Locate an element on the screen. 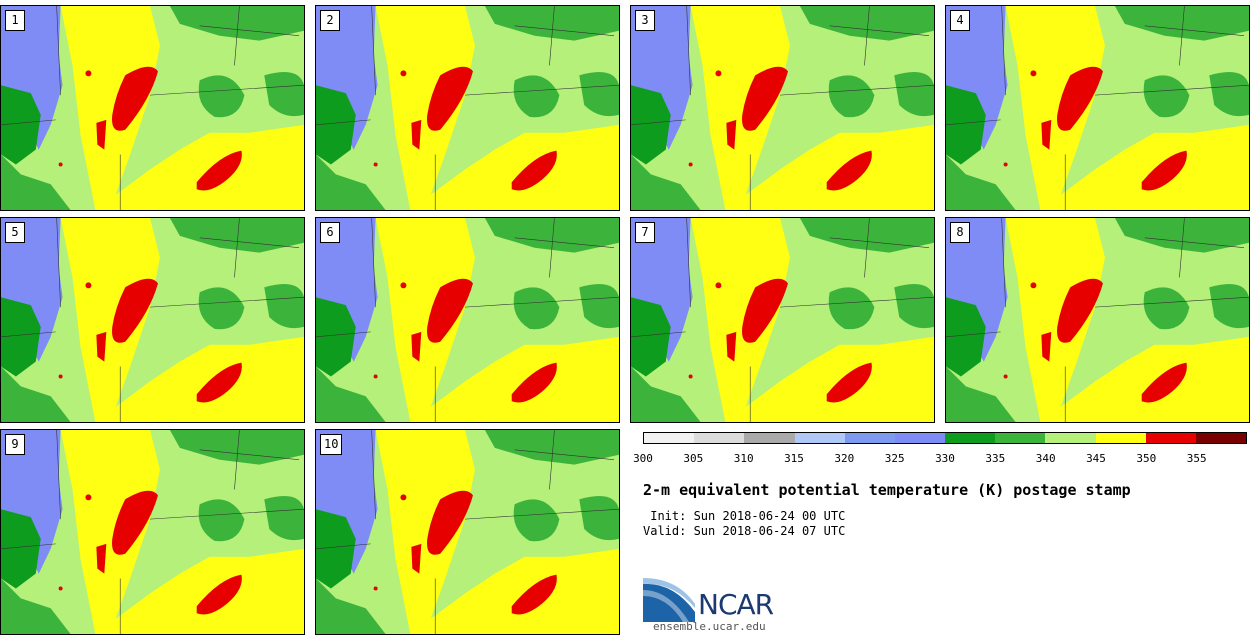 This screenshot has height=635, width=1260. member-label: 9 is located at coordinates (15, 444).